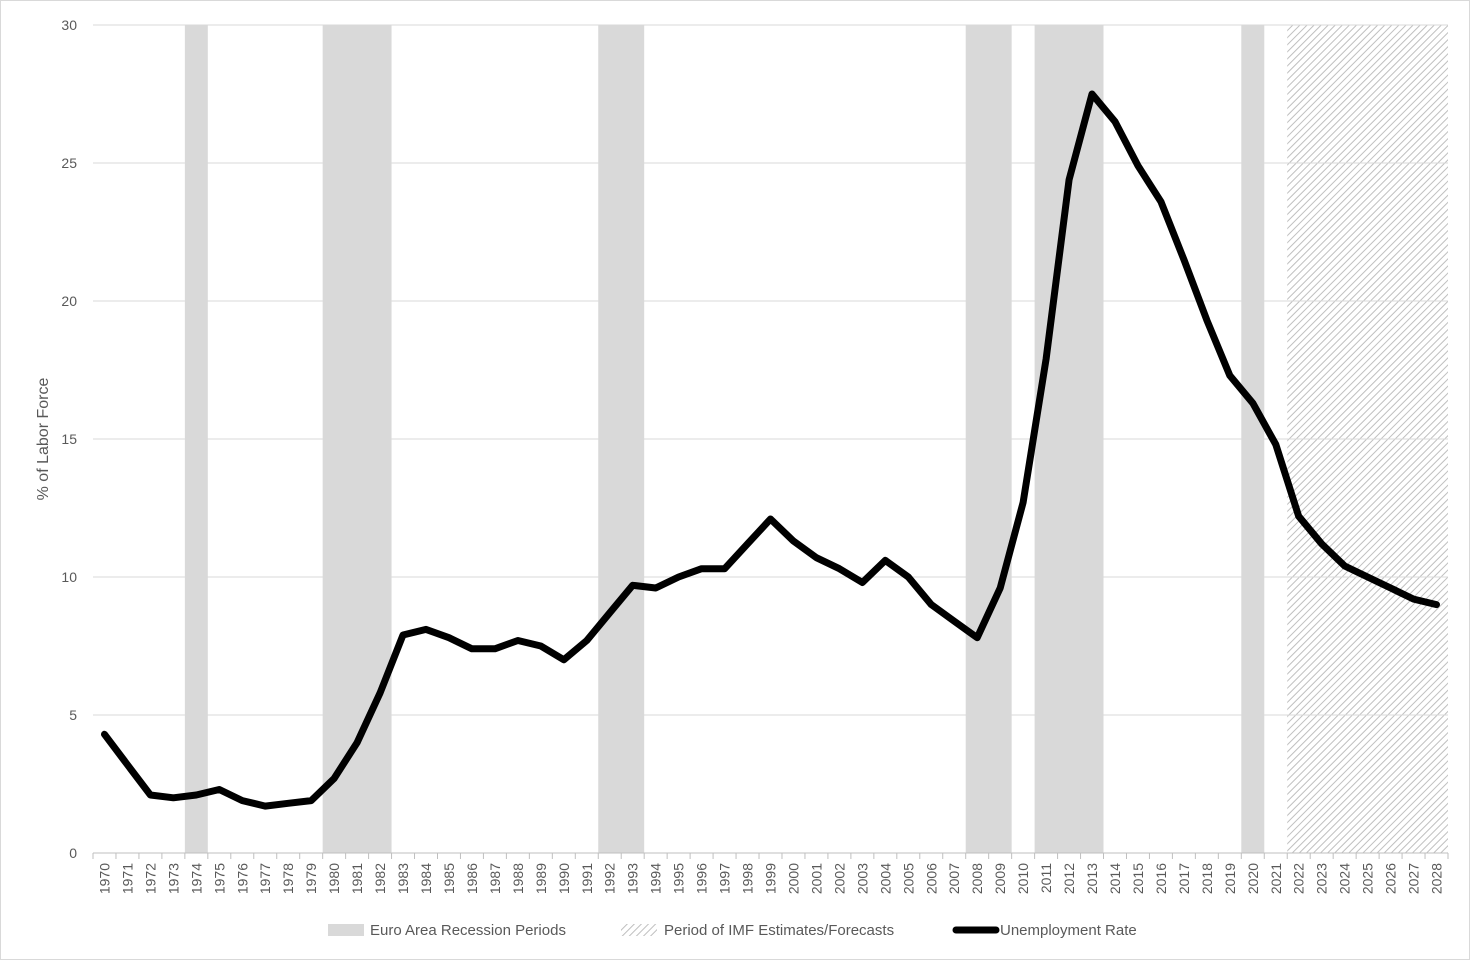 This screenshot has height=961, width=1470. I want to click on x-tick-label: 1991, so click(587, 878).